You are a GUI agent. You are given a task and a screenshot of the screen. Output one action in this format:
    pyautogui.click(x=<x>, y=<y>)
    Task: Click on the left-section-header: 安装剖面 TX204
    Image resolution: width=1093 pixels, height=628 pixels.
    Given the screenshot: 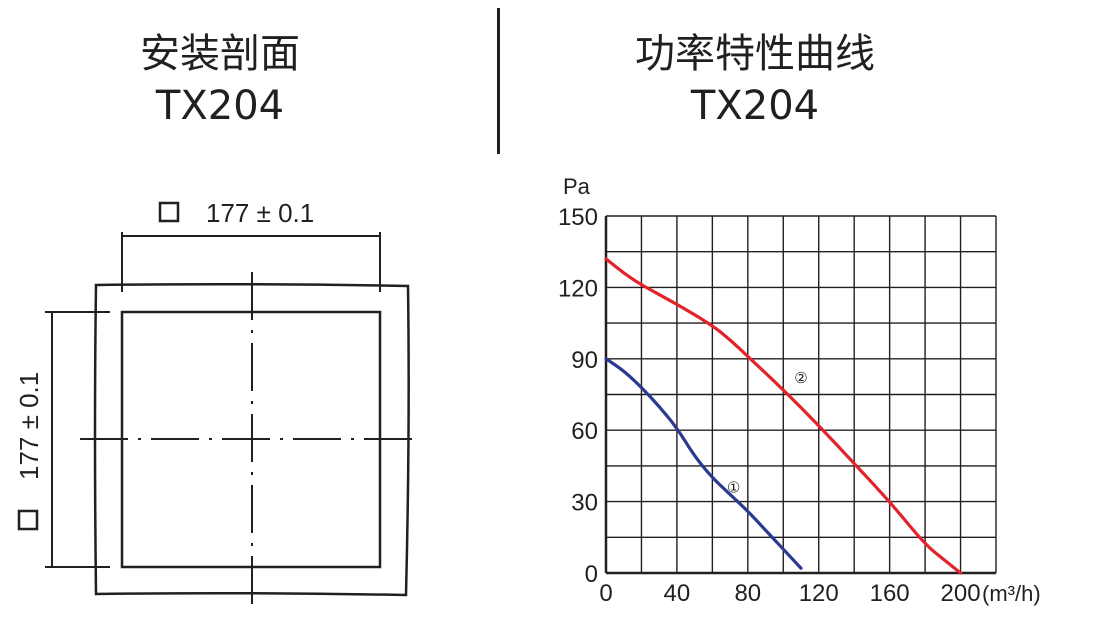 What is the action you would take?
    pyautogui.click(x=220, y=80)
    